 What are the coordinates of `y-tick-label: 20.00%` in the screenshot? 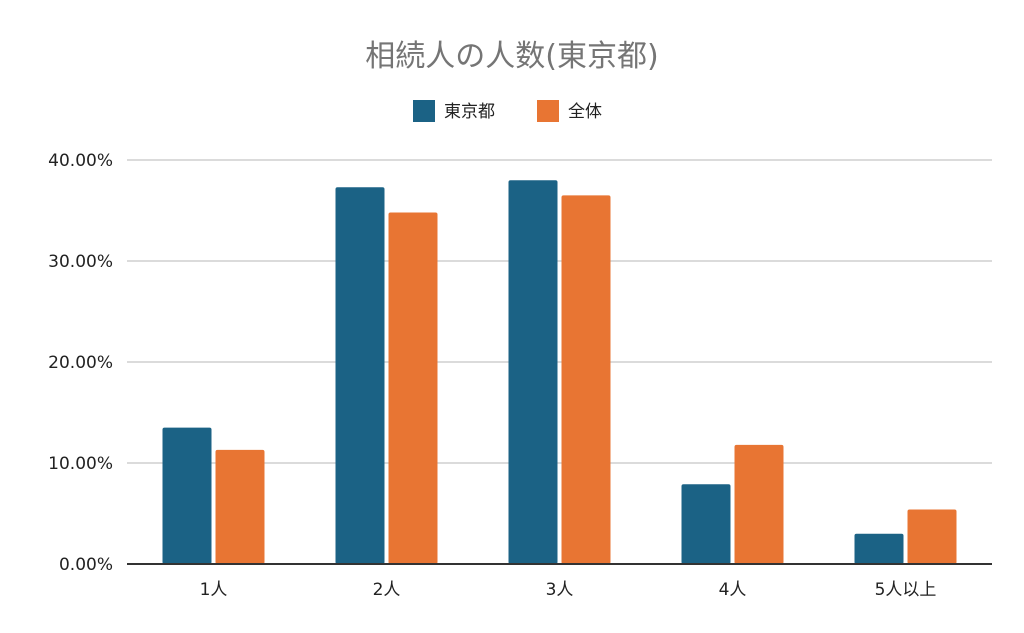 It's located at (80, 363).